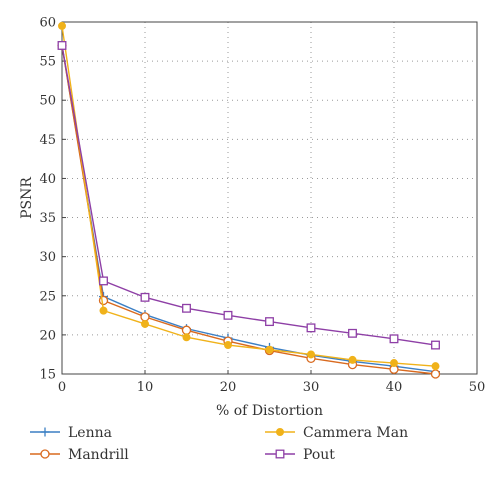 This screenshot has height=477, width=500. I want to click on legend-item-mandrill: Mandrill, so click(79, 455).